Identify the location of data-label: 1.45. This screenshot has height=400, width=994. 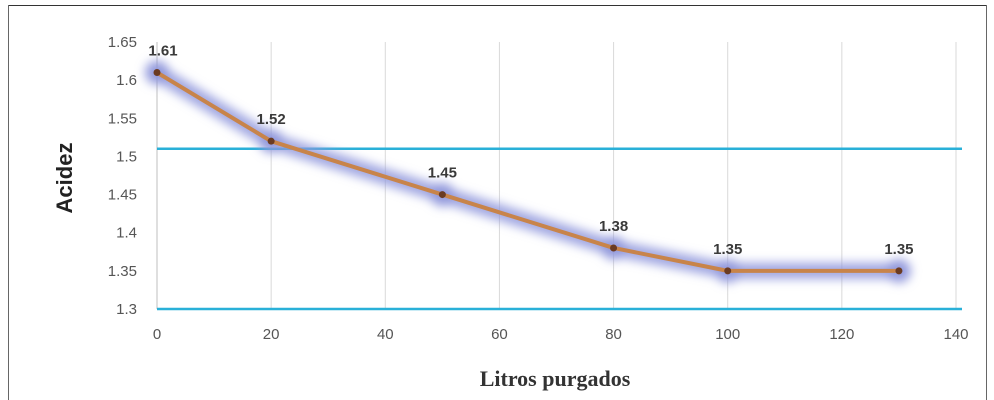
(442, 173).